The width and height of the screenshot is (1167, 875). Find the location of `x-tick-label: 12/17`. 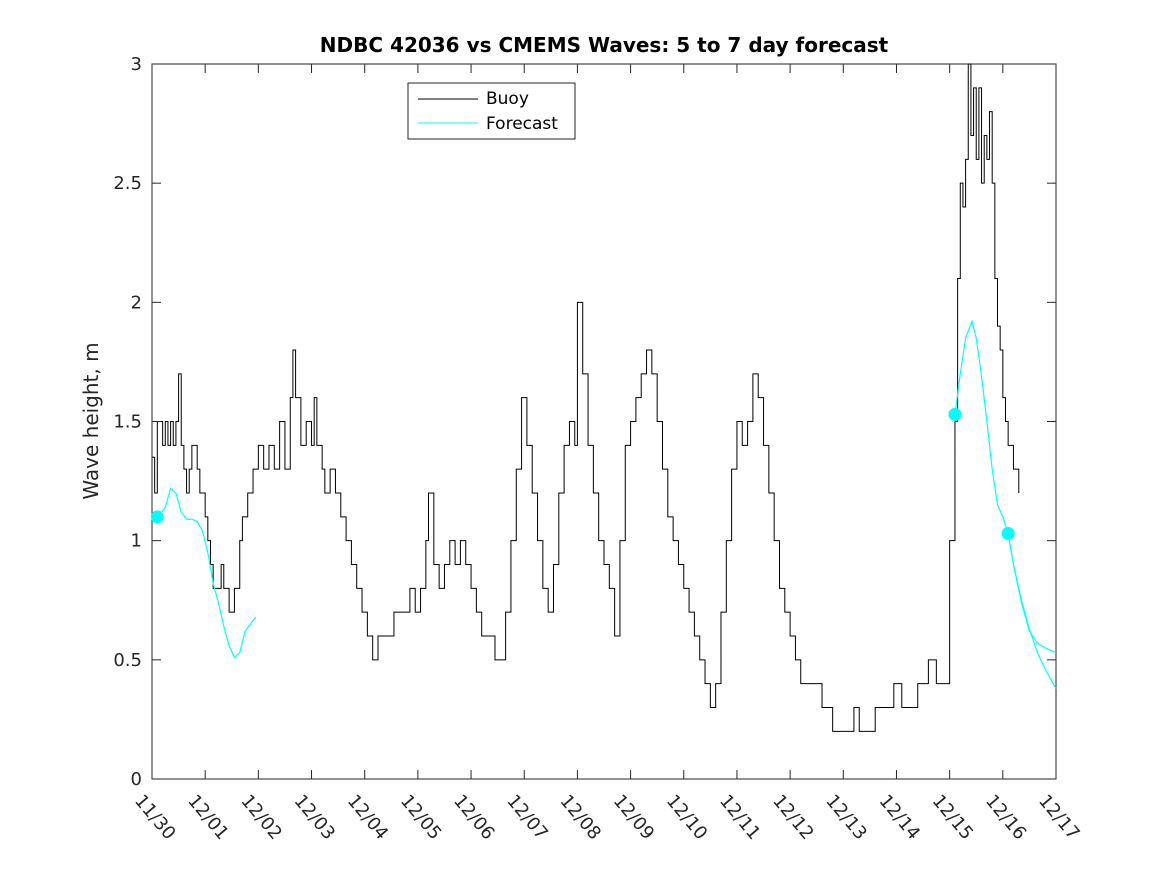

x-tick-label: 12/17 is located at coordinates (1058, 817).